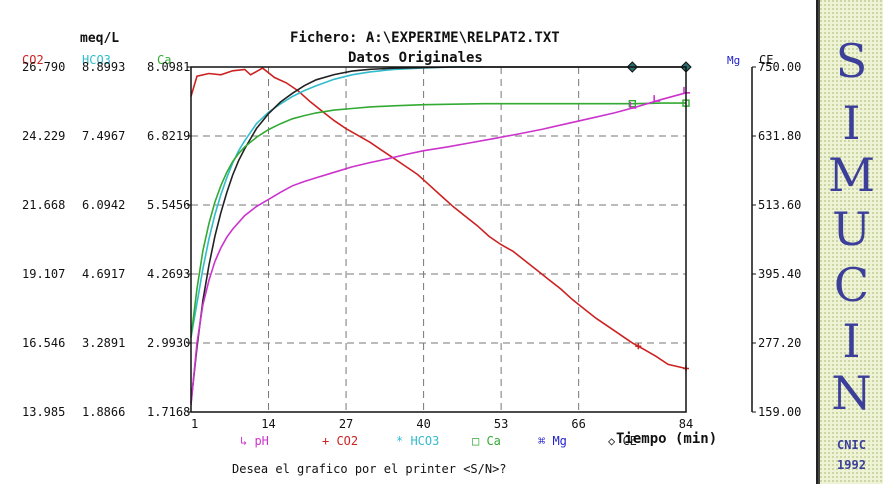  I want to click on y-tick-label-hco3: 6.0942, so click(103, 205).